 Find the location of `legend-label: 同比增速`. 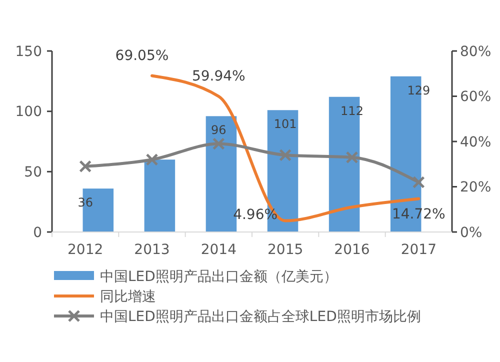

legend-label: 同比增速 is located at coordinates (128, 296).